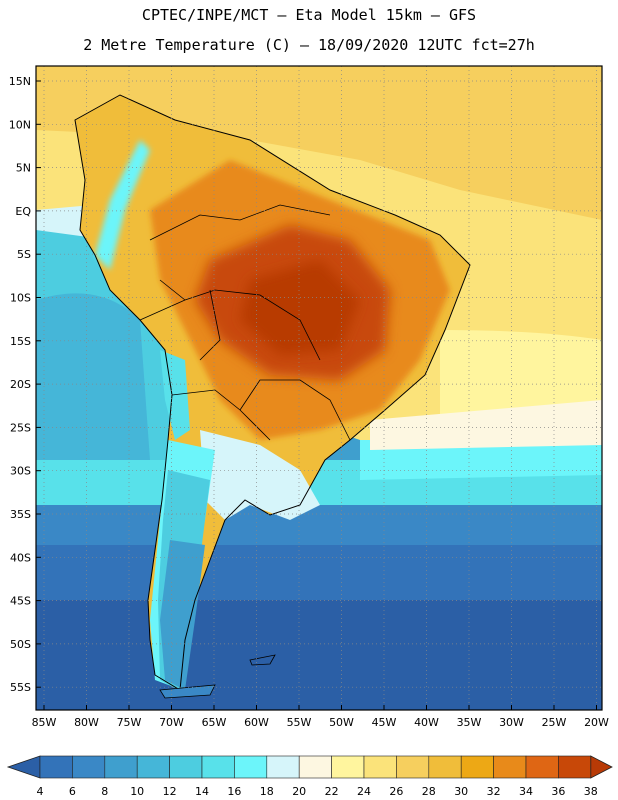 The width and height of the screenshot is (618, 800). I want to click on lon-label: 85W, so click(44, 722).